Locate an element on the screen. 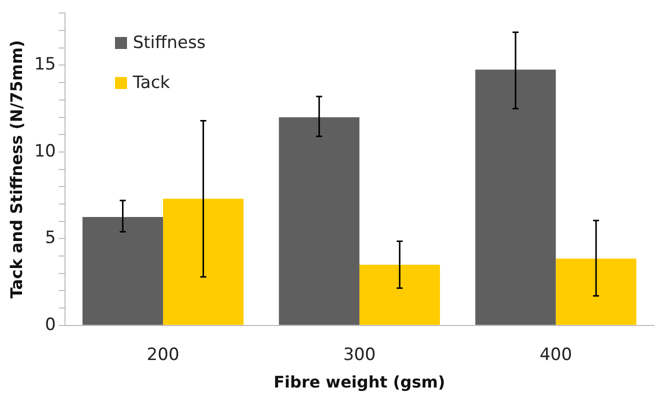  y-tick-label: 0 is located at coordinates (50, 324).